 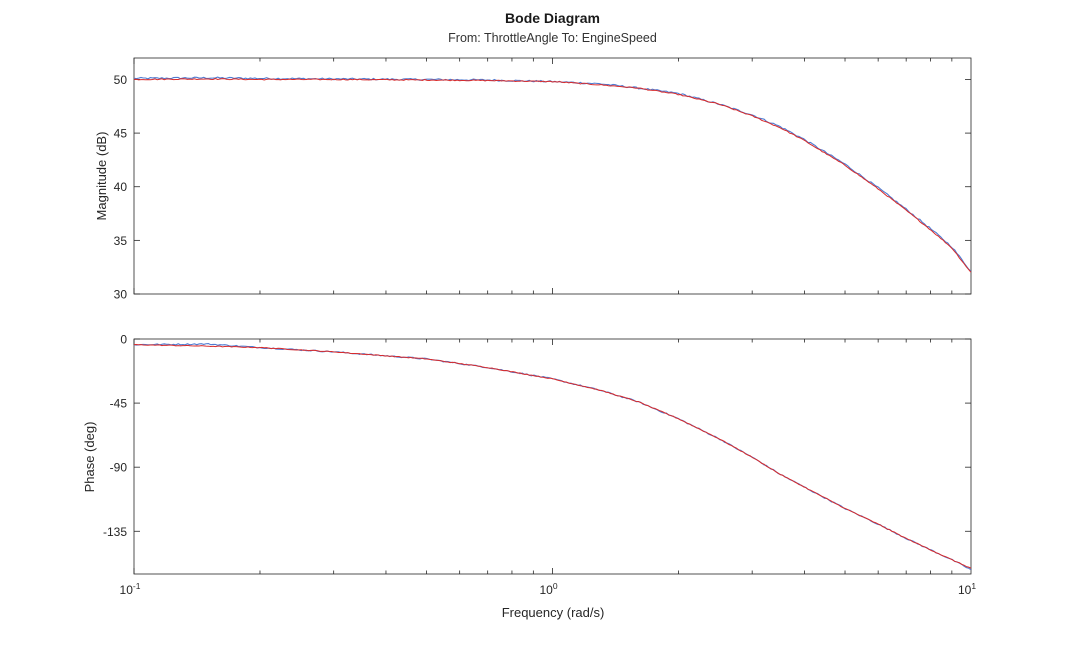 What do you see at coordinates (119, 468) in the screenshot?
I see `phase-y-tick-label: -90` at bounding box center [119, 468].